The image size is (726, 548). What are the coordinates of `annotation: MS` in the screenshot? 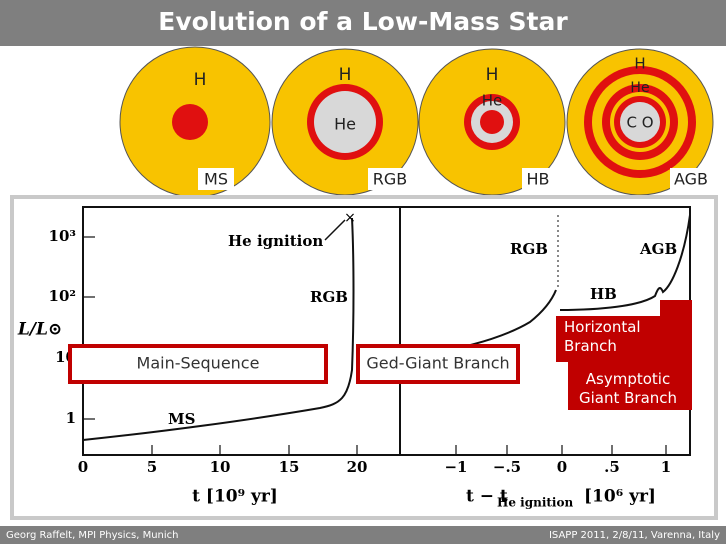 It's located at (181, 419).